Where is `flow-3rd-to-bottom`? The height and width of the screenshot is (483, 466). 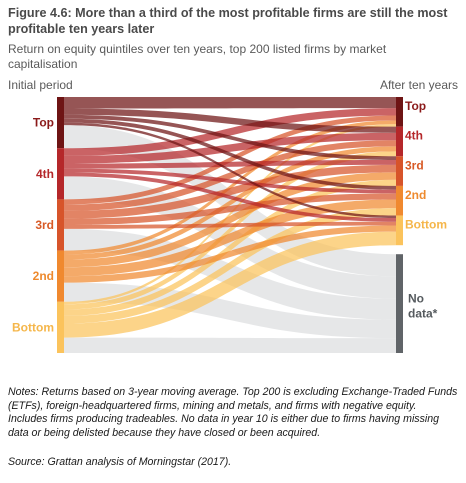
flow-3rd-to-bottom is located at coordinates (230, 225).